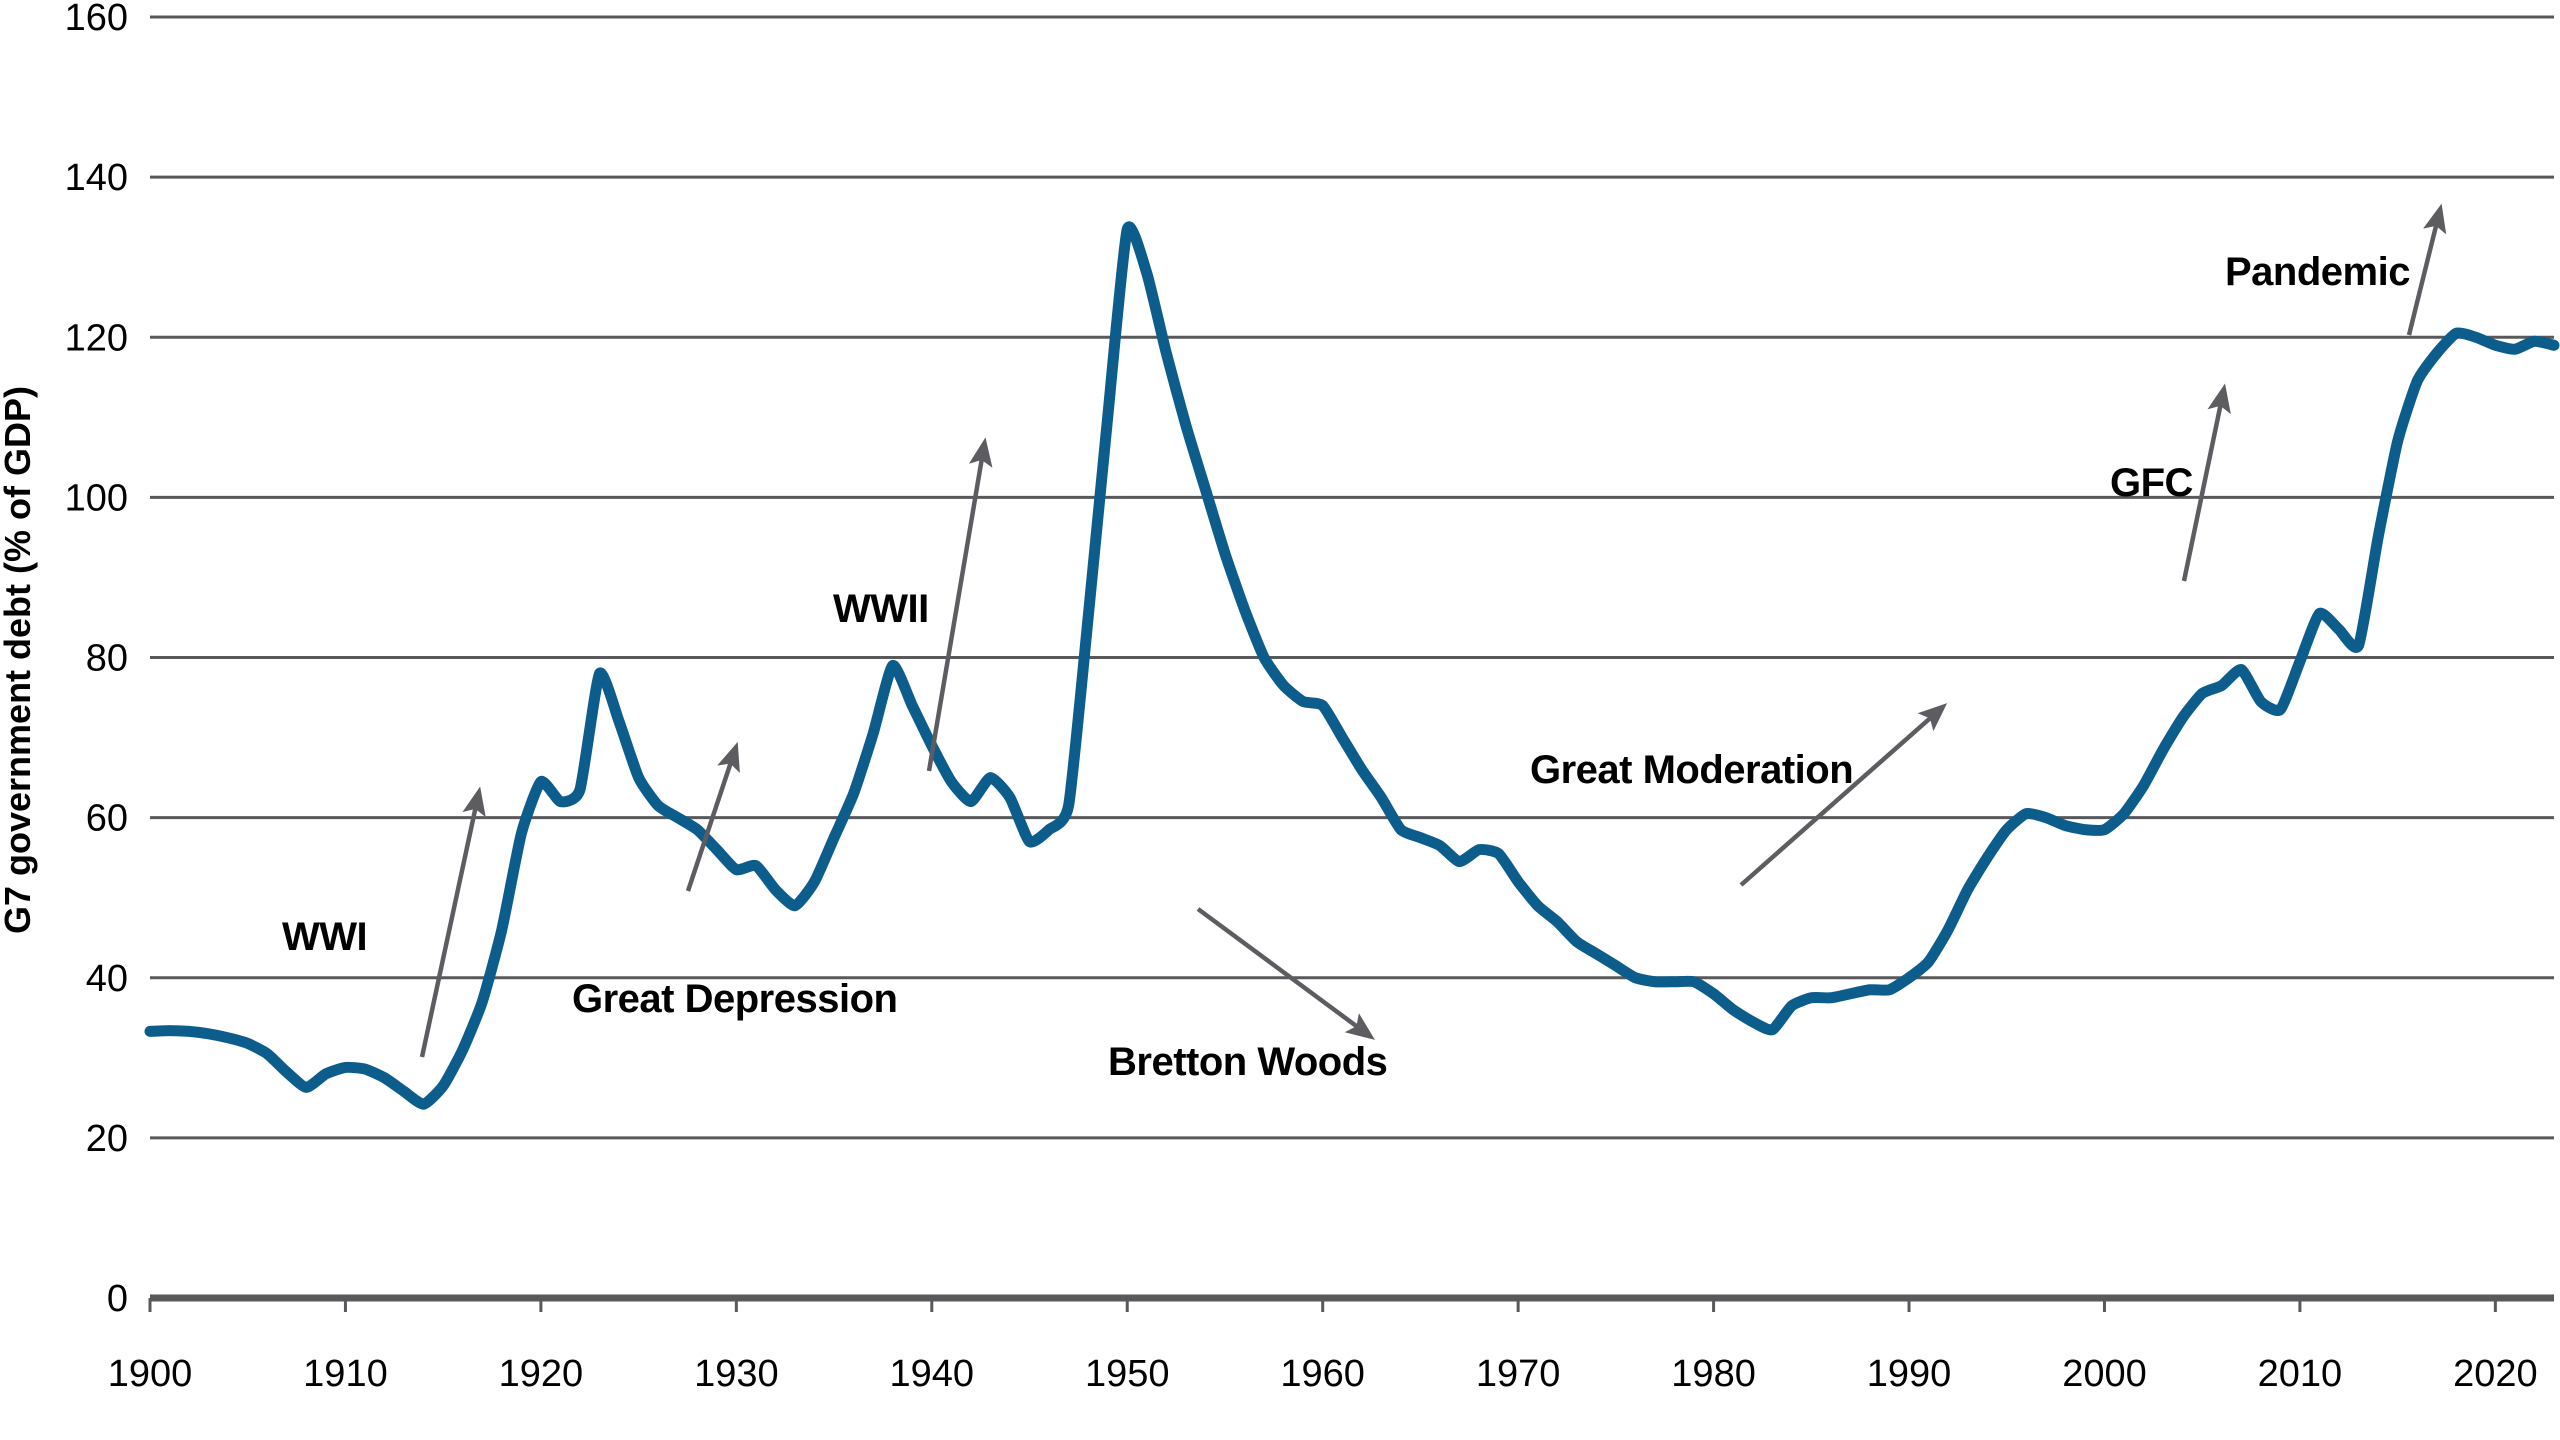 Image resolution: width=2560 pixels, height=1440 pixels. What do you see at coordinates (96, 498) in the screenshot?
I see `y-tick-label: 100` at bounding box center [96, 498].